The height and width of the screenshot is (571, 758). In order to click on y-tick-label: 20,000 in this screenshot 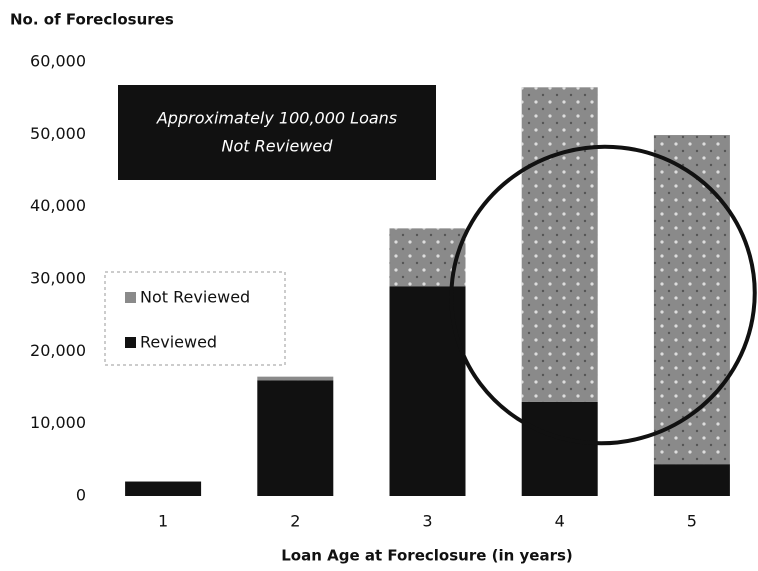, I will do `click(58, 350)`.